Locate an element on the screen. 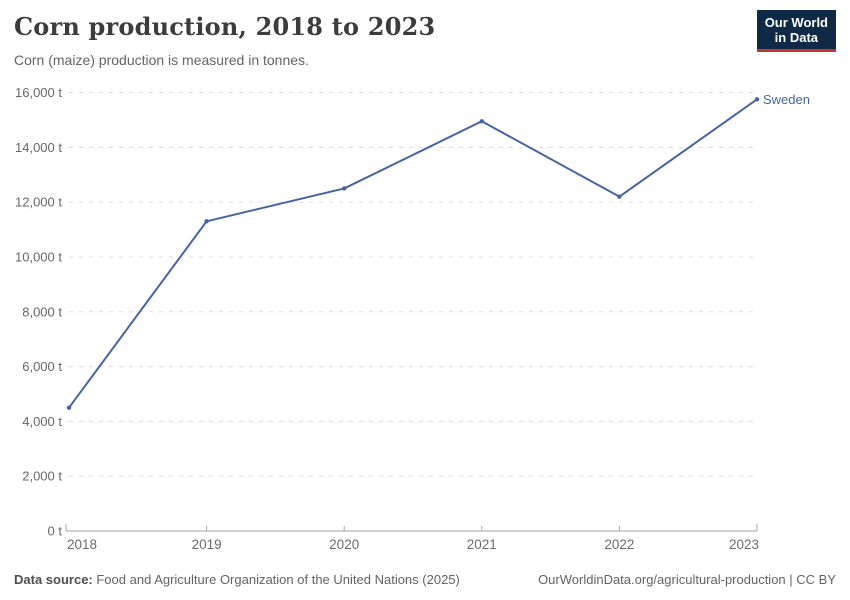 This screenshot has width=850, height=600. x-tick-label: 2022 is located at coordinates (619, 544).